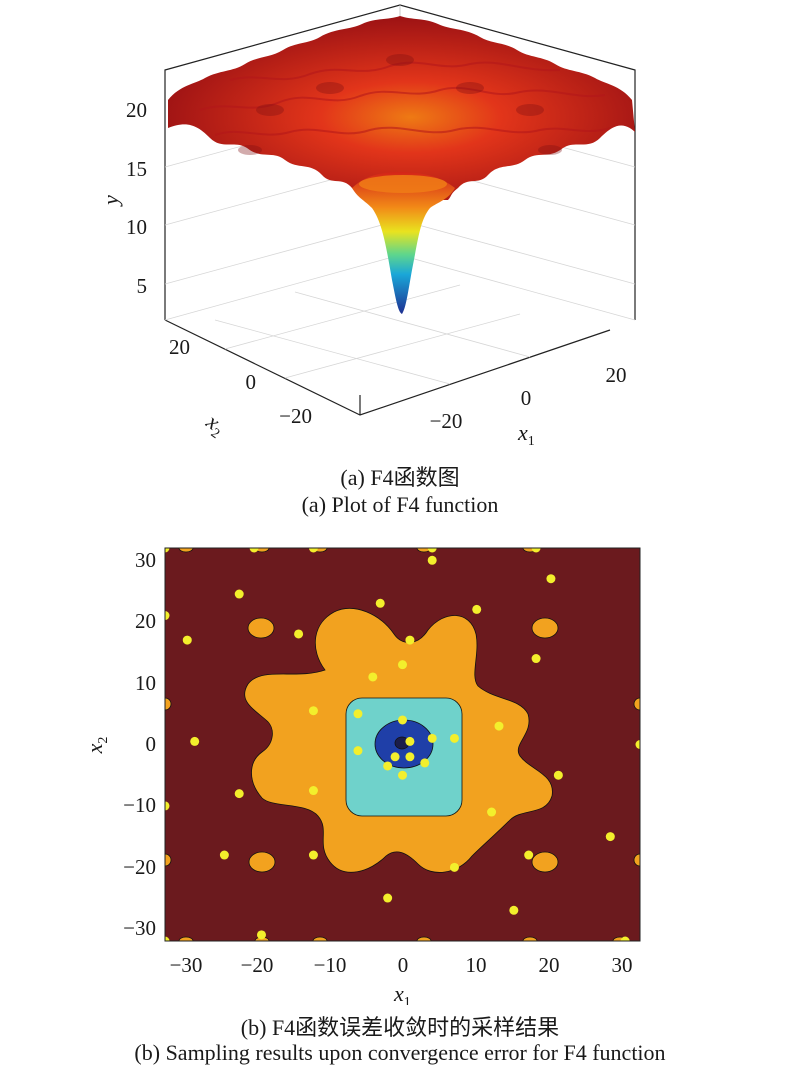 The image size is (800, 1072). What do you see at coordinates (136, 169) in the screenshot?
I see `z-tick: 15` at bounding box center [136, 169].